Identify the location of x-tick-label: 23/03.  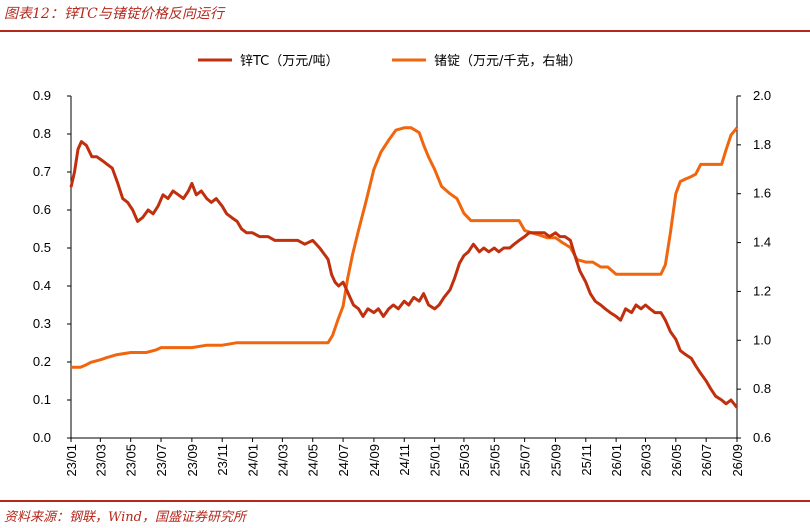
(100, 460).